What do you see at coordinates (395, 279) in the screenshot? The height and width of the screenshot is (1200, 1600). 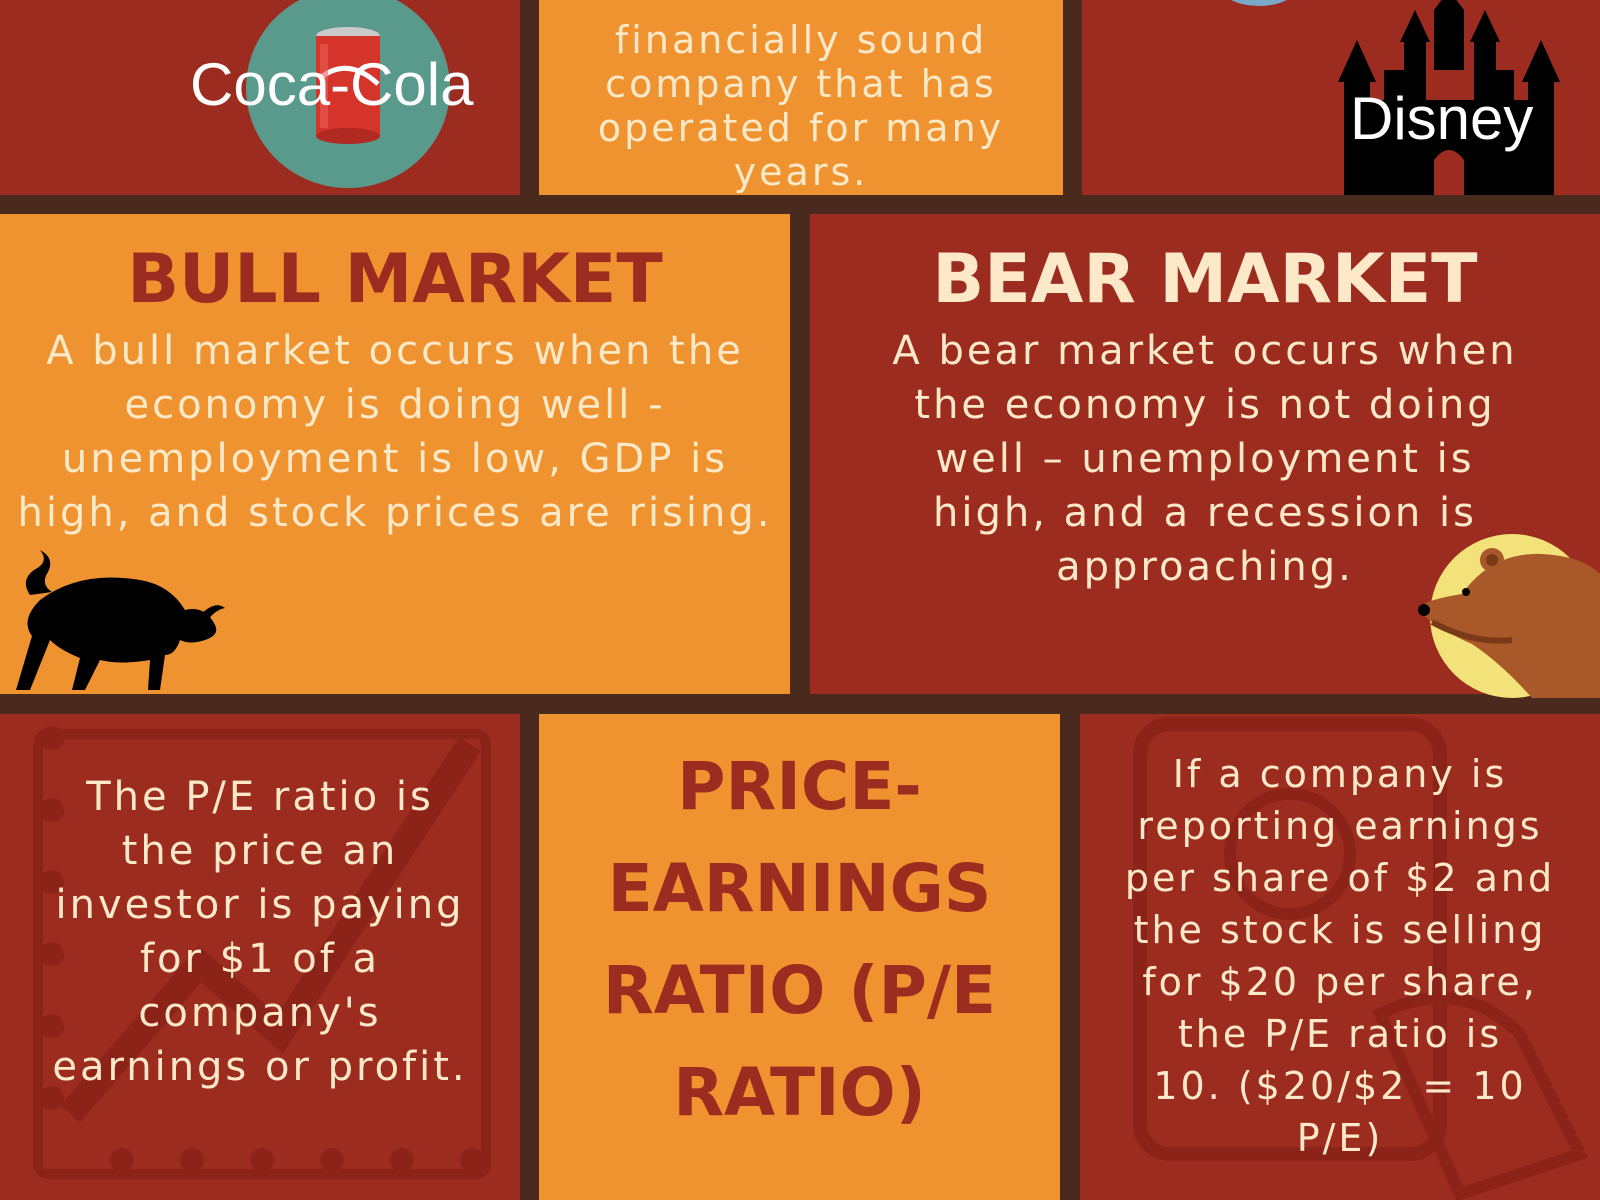 I see `bull-market-title: BULL MARKET` at bounding box center [395, 279].